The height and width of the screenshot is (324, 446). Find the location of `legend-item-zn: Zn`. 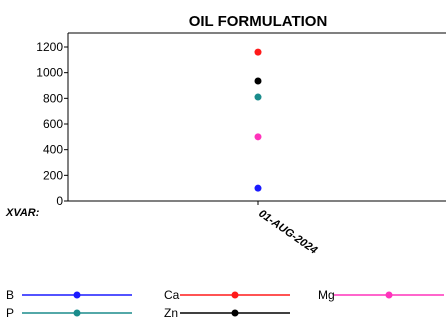

legend-item-zn: Zn is located at coordinates (227, 313).